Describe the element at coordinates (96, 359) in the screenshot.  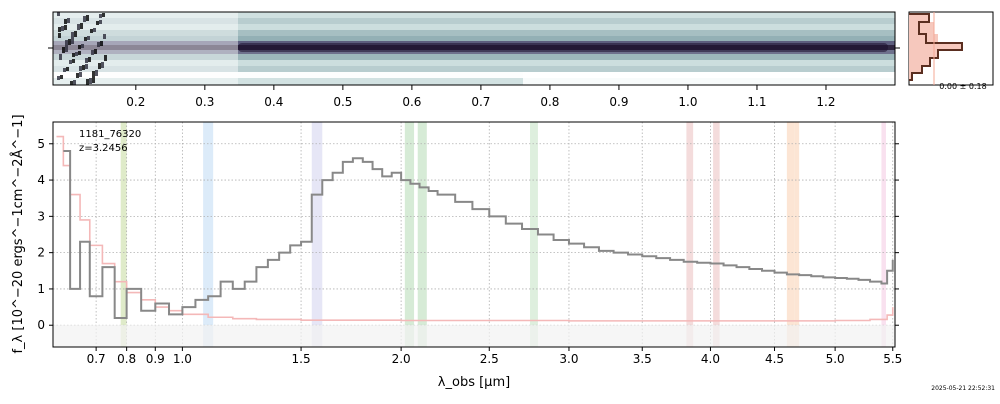
I see `x-tick-label: 0.7` at that location.